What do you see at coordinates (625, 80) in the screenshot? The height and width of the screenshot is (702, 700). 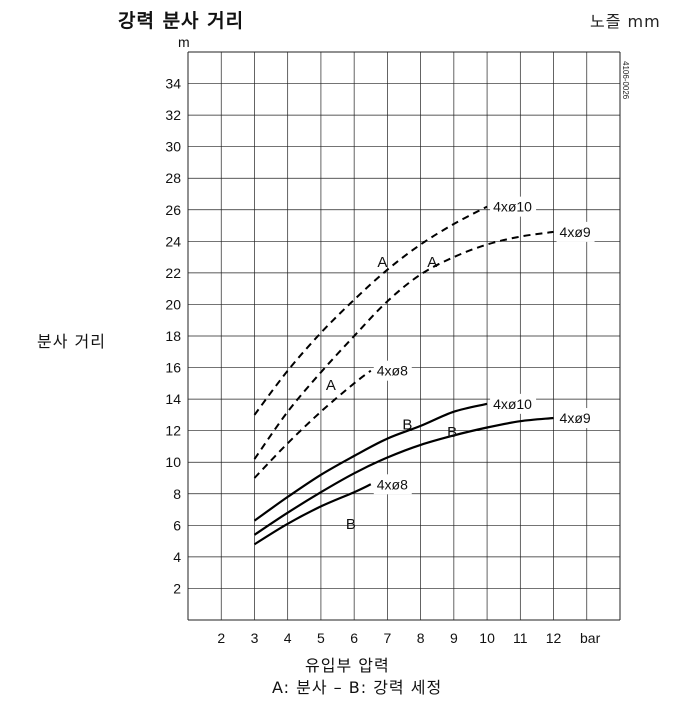 I see `figure-code: 4106-0026` at bounding box center [625, 80].